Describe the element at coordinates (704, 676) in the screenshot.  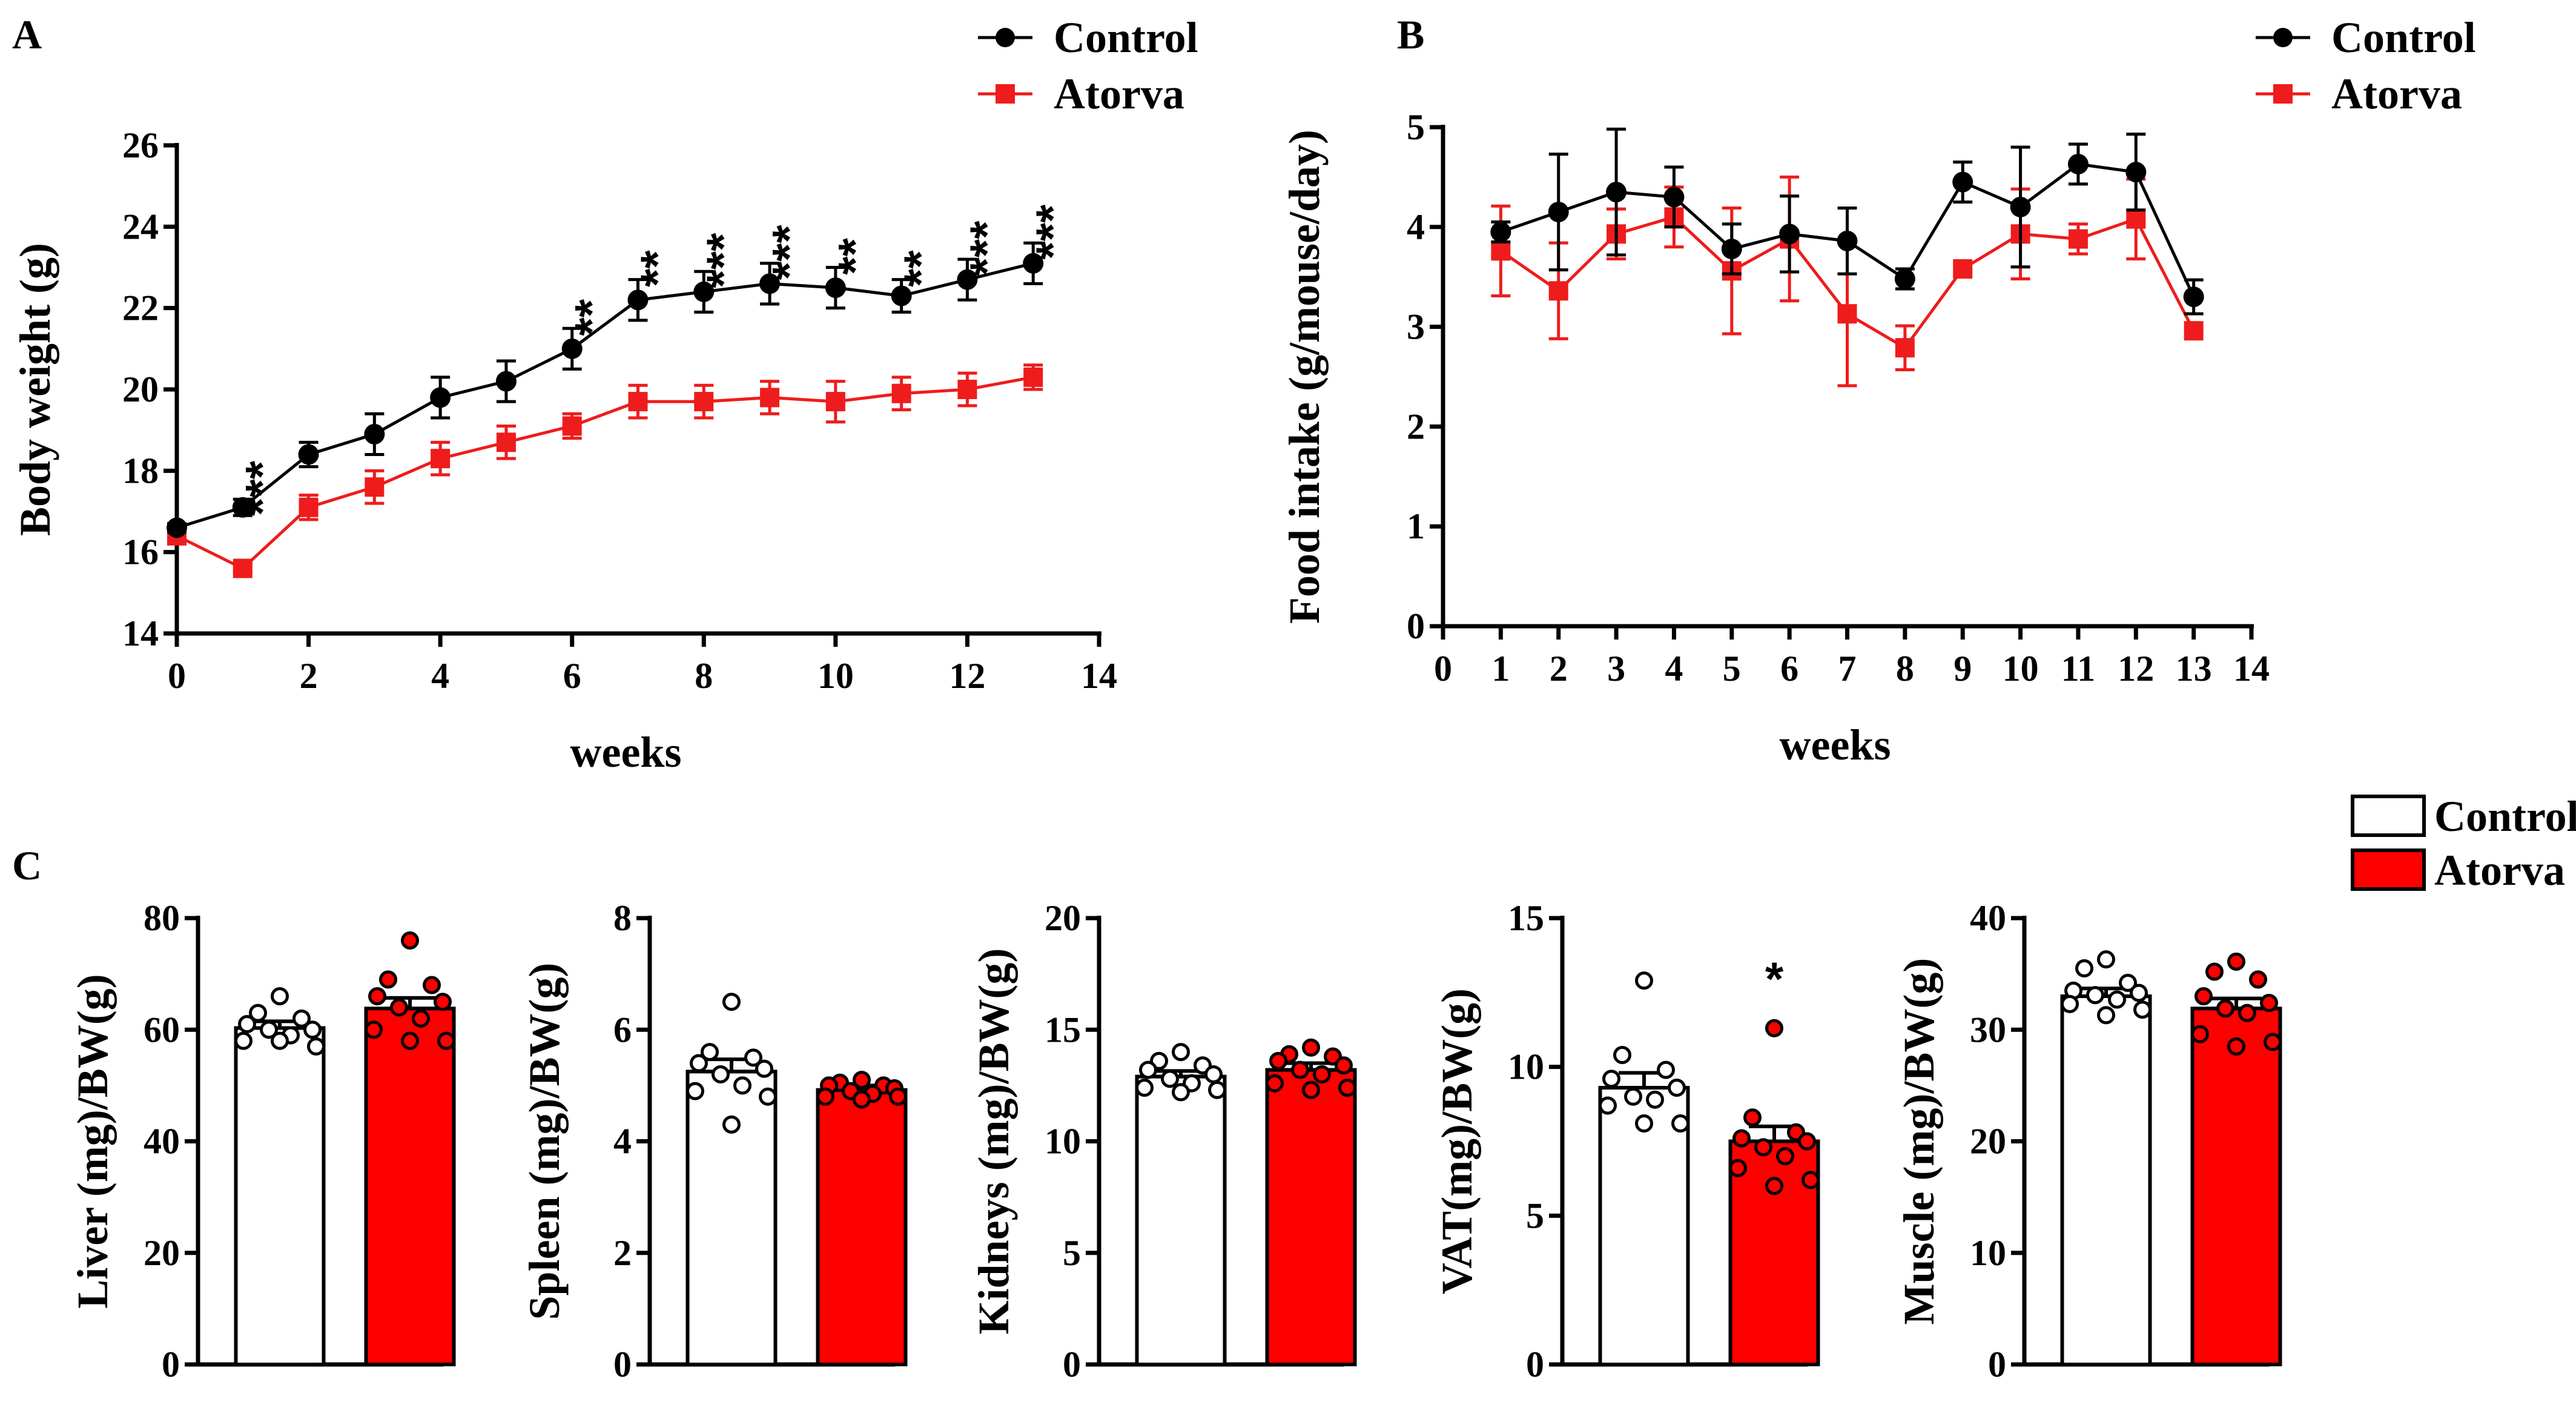
I see `panel-a-x-tick-label: 8` at that location.